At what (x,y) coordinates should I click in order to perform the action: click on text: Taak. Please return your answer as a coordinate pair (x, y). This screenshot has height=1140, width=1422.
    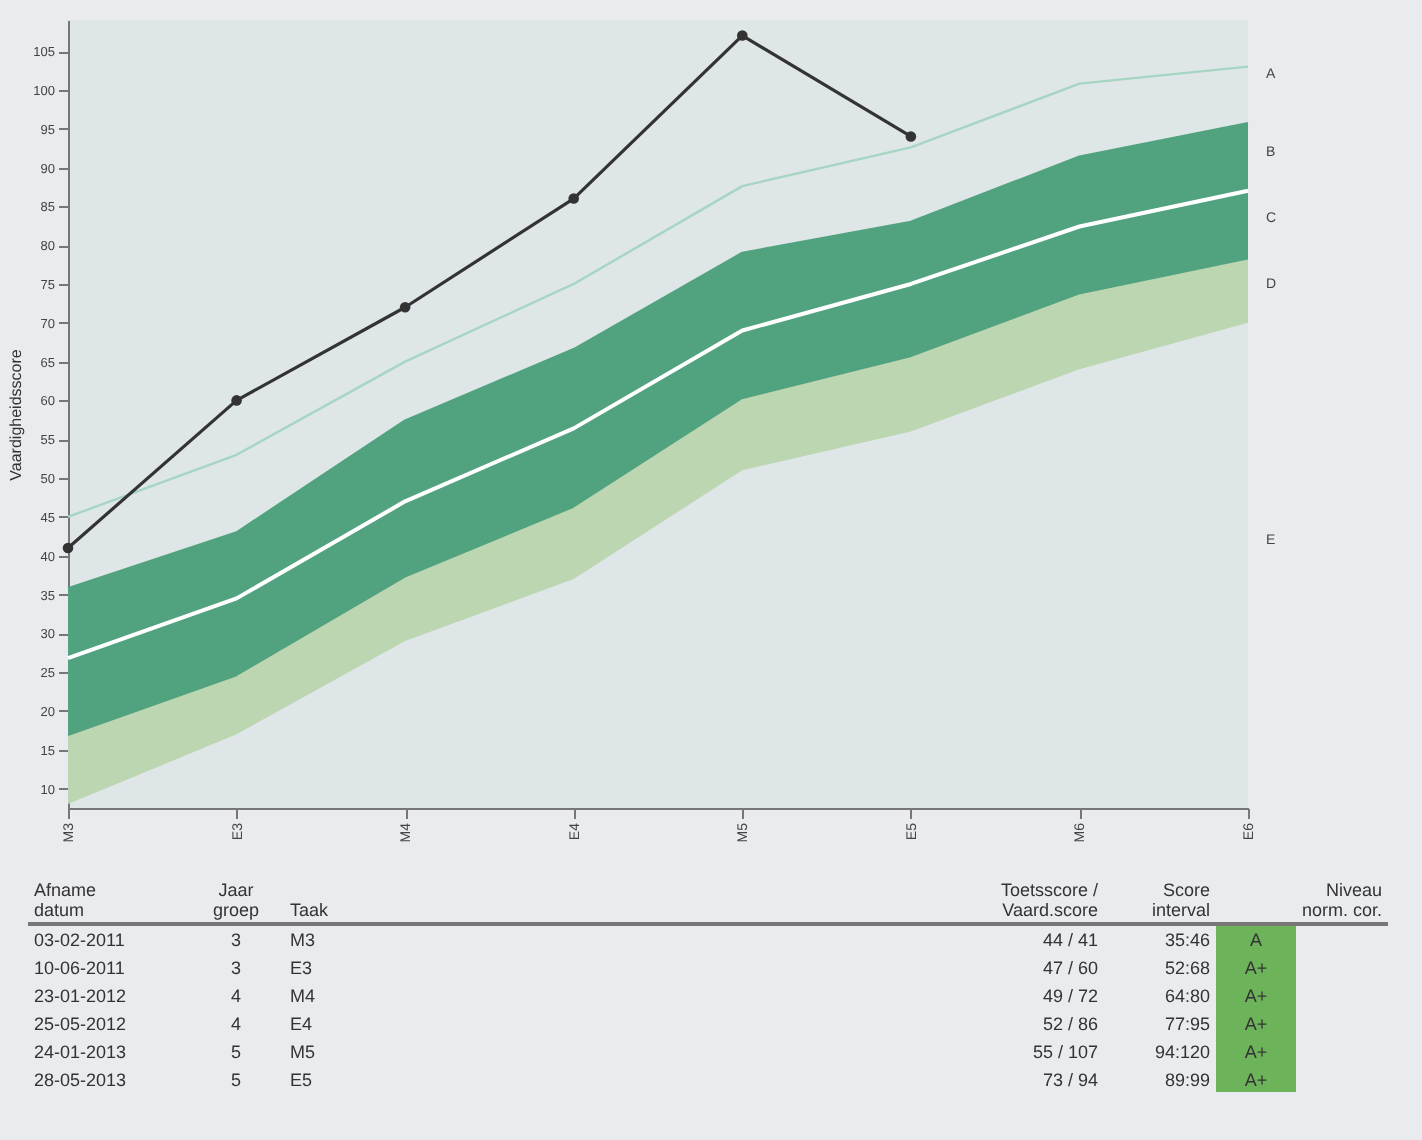
    Looking at the image, I should click on (604, 901).